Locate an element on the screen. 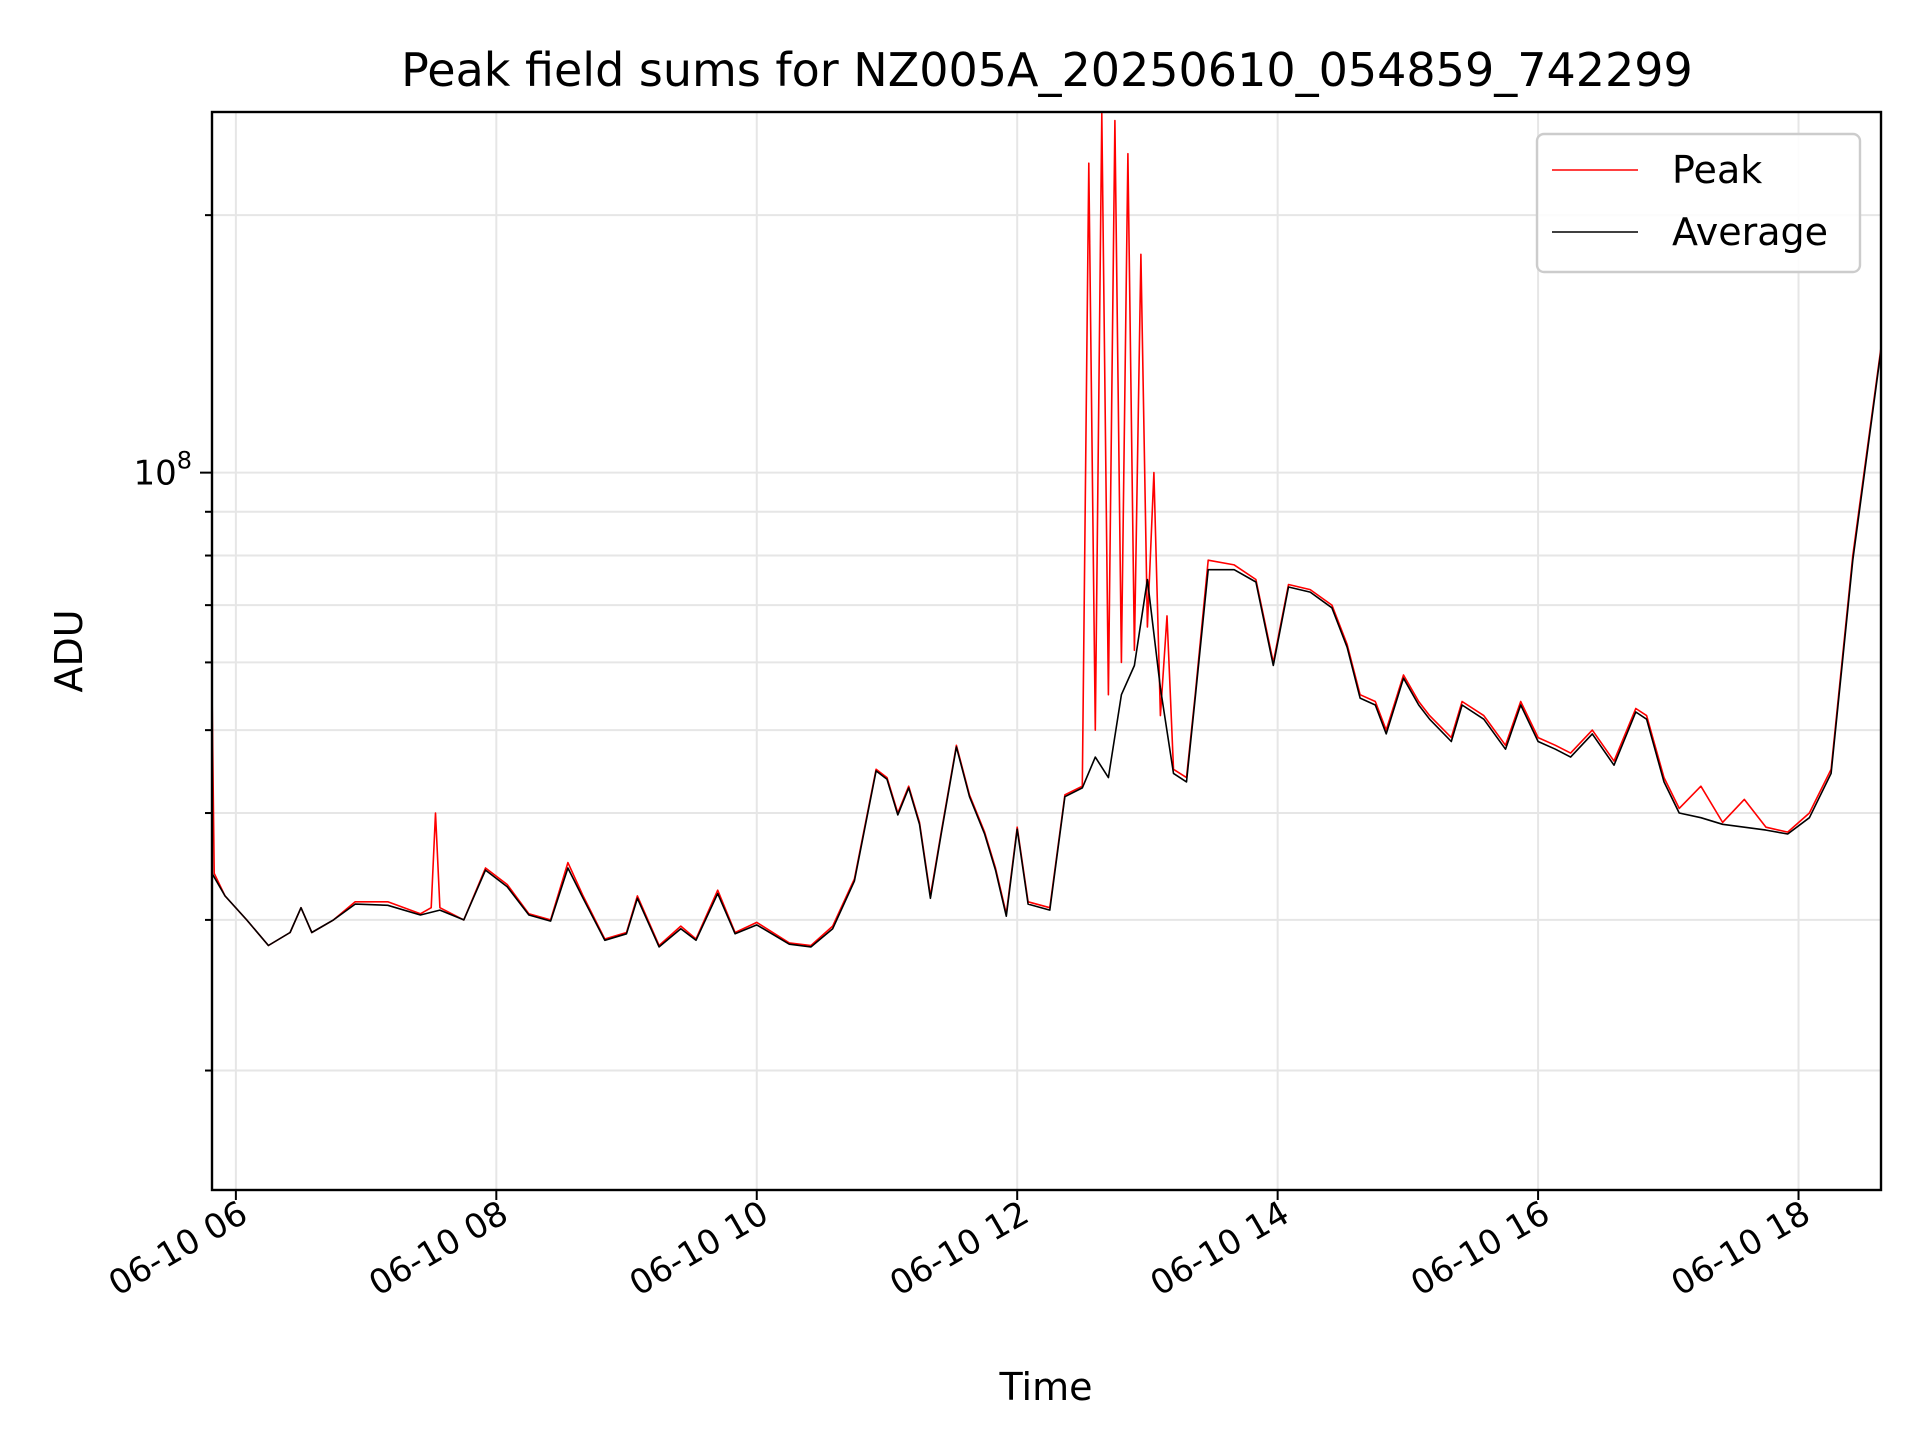 The width and height of the screenshot is (1920, 1440). legend-box is located at coordinates (1698, 203).